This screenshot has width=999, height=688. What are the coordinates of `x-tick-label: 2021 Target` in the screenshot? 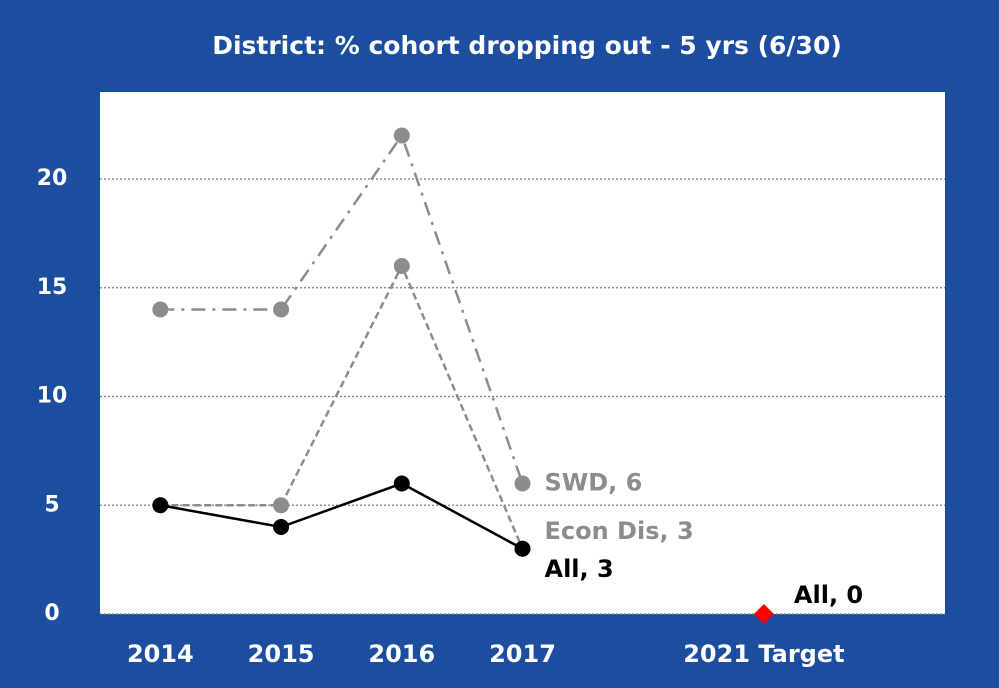 It's located at (763, 654).